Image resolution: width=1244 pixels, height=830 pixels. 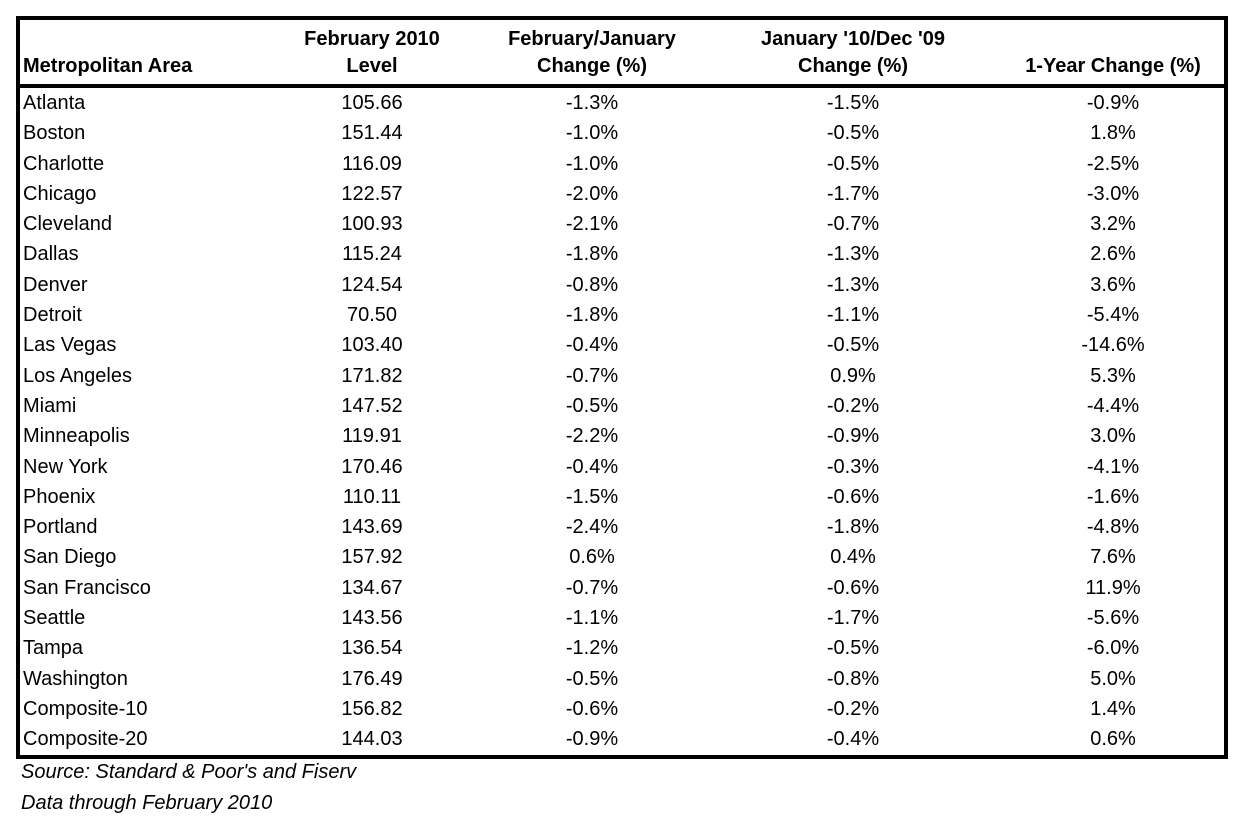 I want to click on table-row: Composite-20 144.03 -0.9% -0.4% 0.6%, so click(x=622, y=739).